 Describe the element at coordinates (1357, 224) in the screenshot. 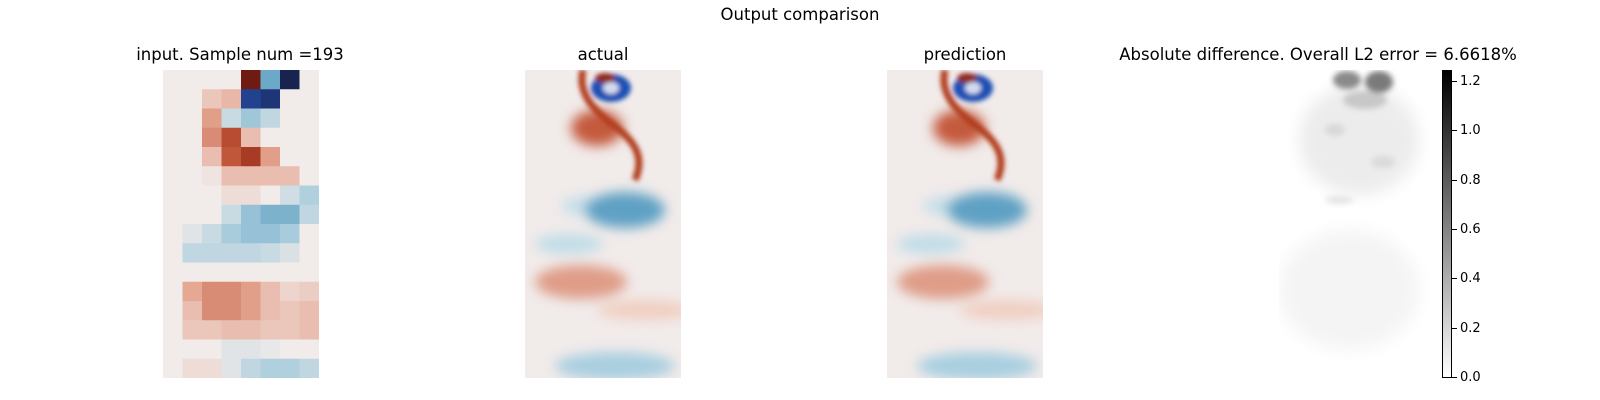

I see `difference-heatmap` at that location.